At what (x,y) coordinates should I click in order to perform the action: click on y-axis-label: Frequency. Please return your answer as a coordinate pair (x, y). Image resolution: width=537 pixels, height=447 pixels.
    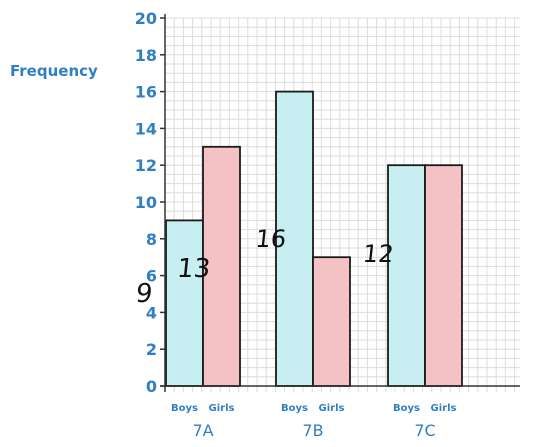
    Looking at the image, I should click on (54, 71).